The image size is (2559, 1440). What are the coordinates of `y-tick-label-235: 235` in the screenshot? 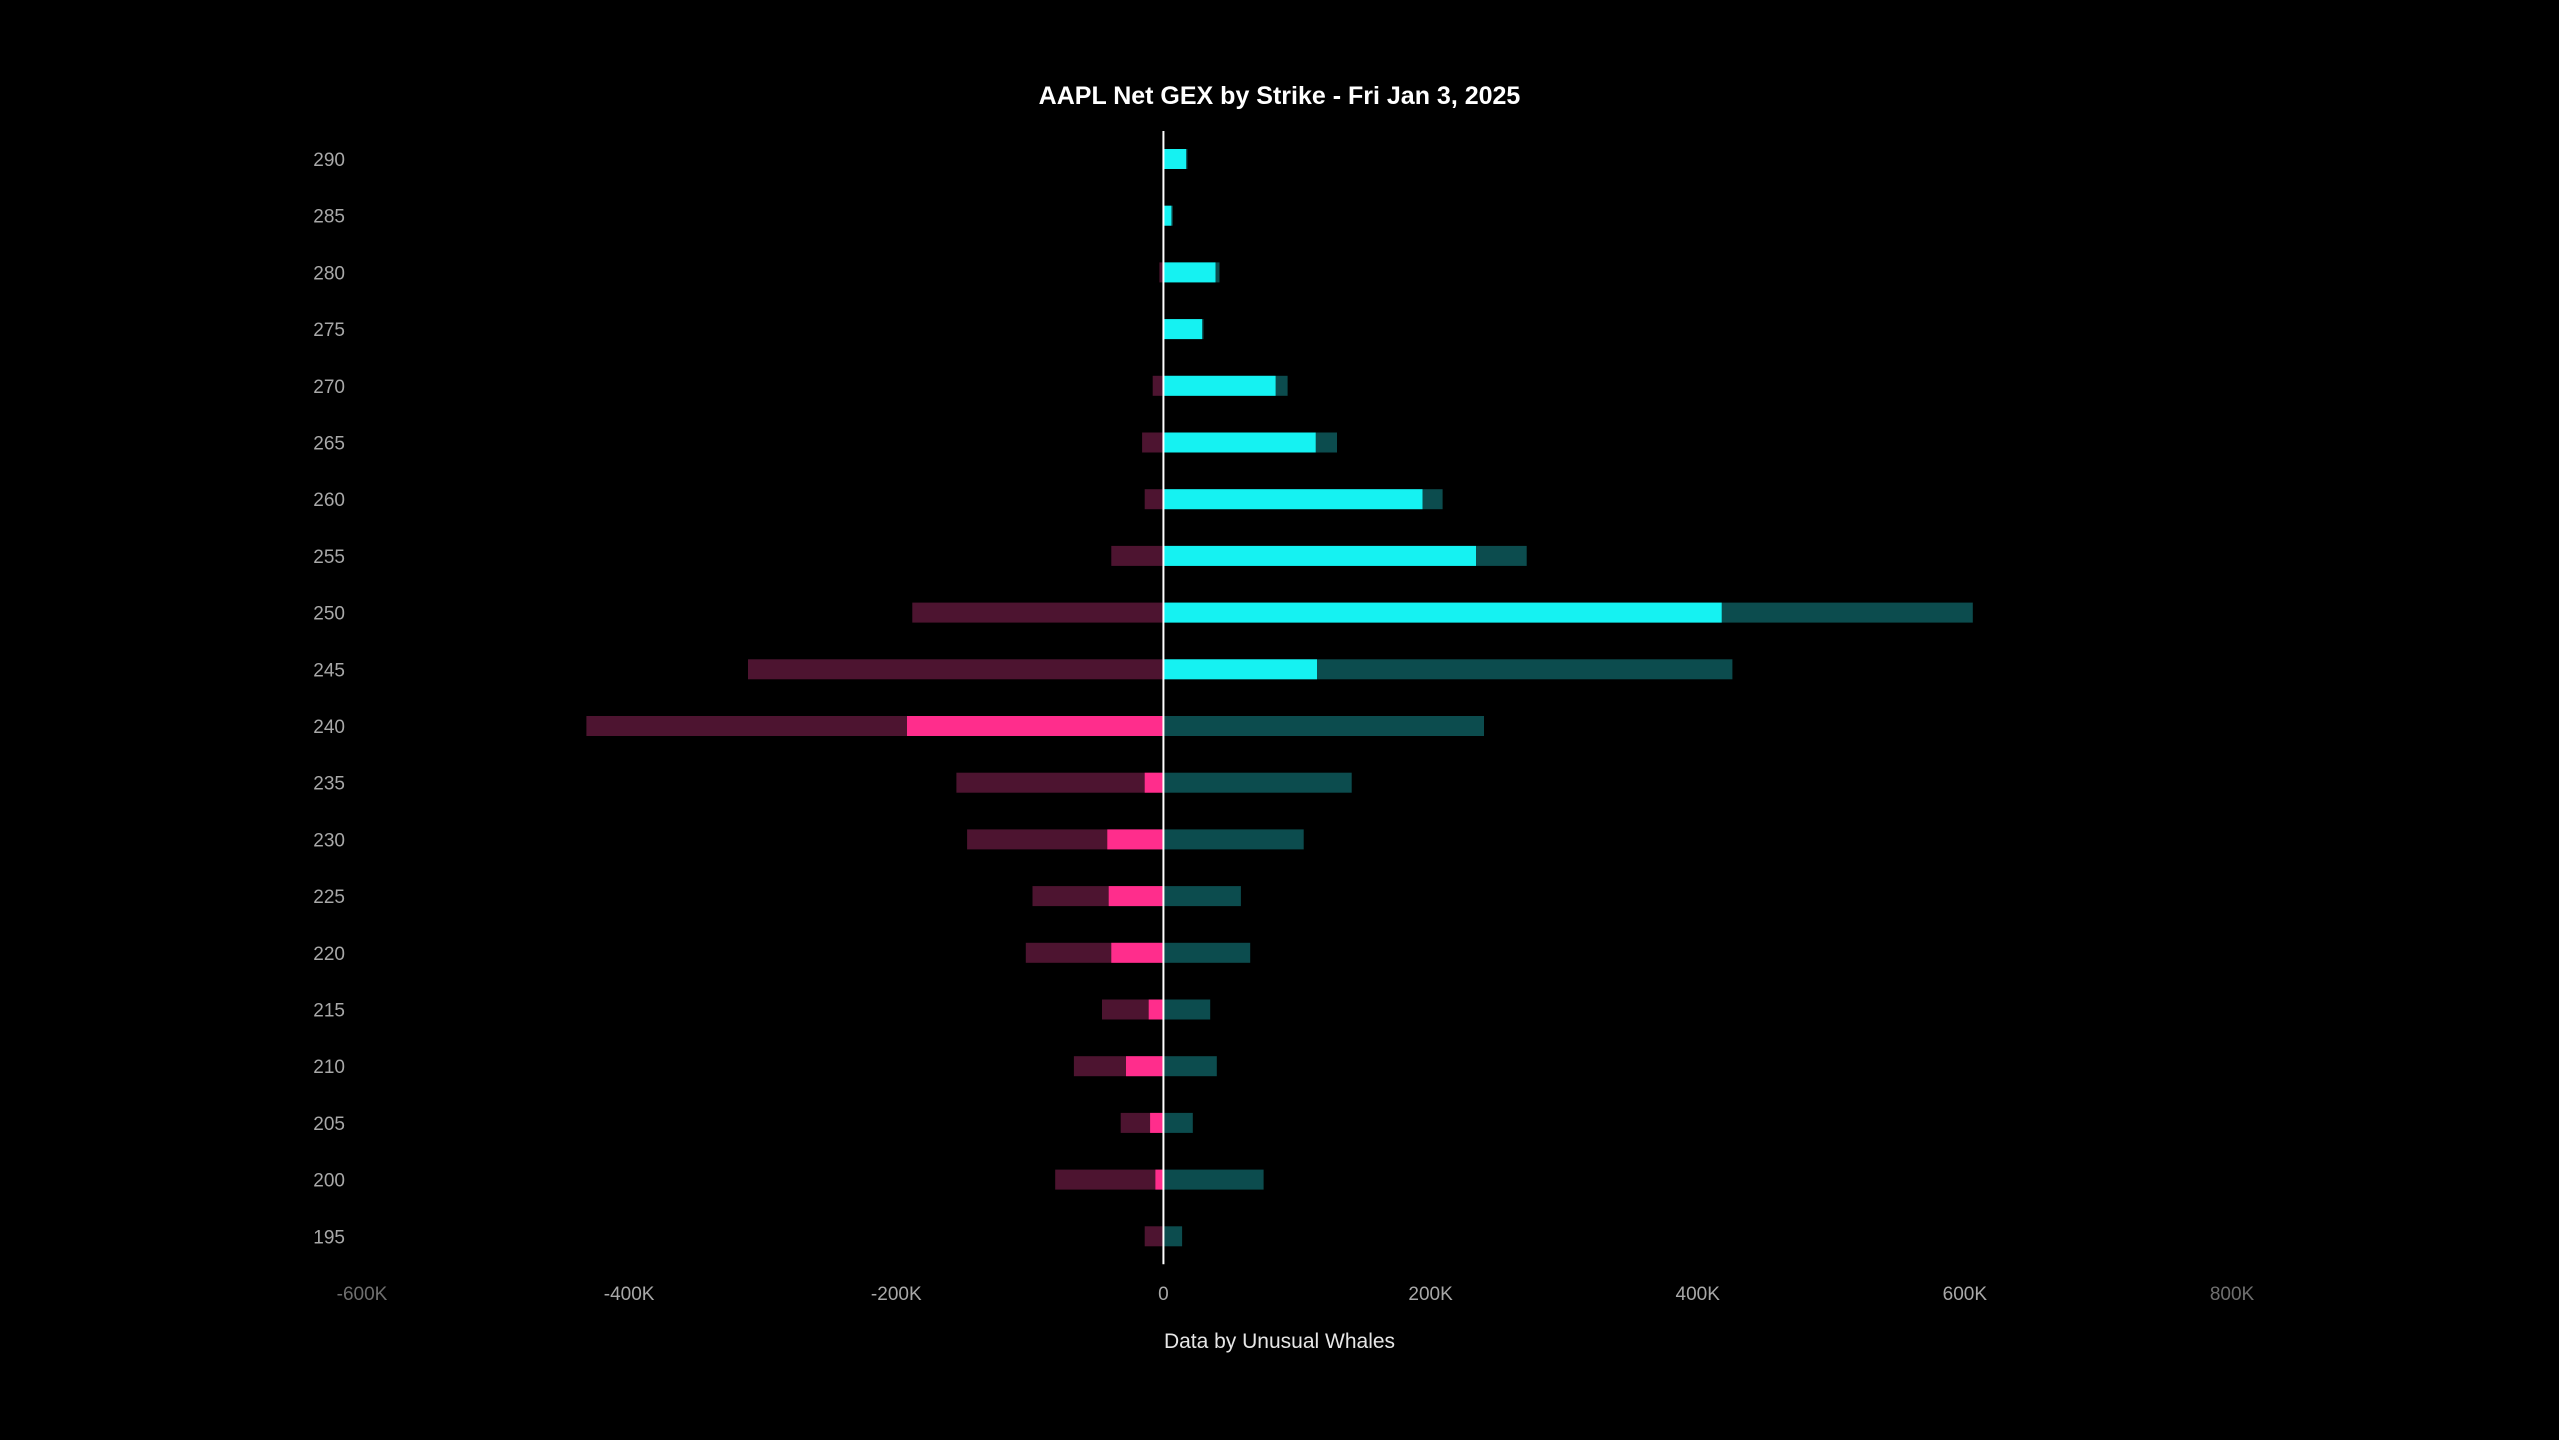 It's located at (329, 784).